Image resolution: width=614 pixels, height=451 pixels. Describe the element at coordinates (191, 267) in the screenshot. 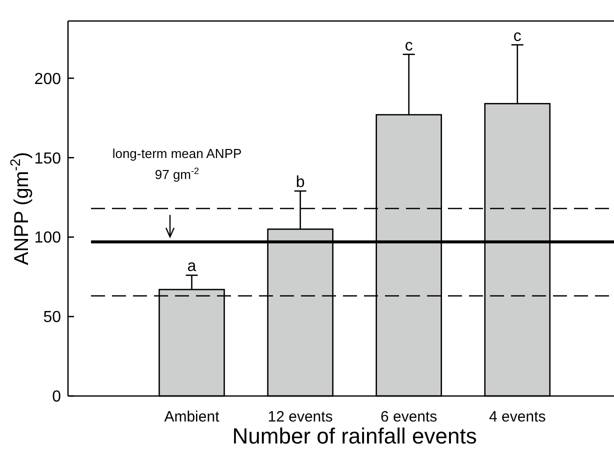

I see `annotation: a` at that location.